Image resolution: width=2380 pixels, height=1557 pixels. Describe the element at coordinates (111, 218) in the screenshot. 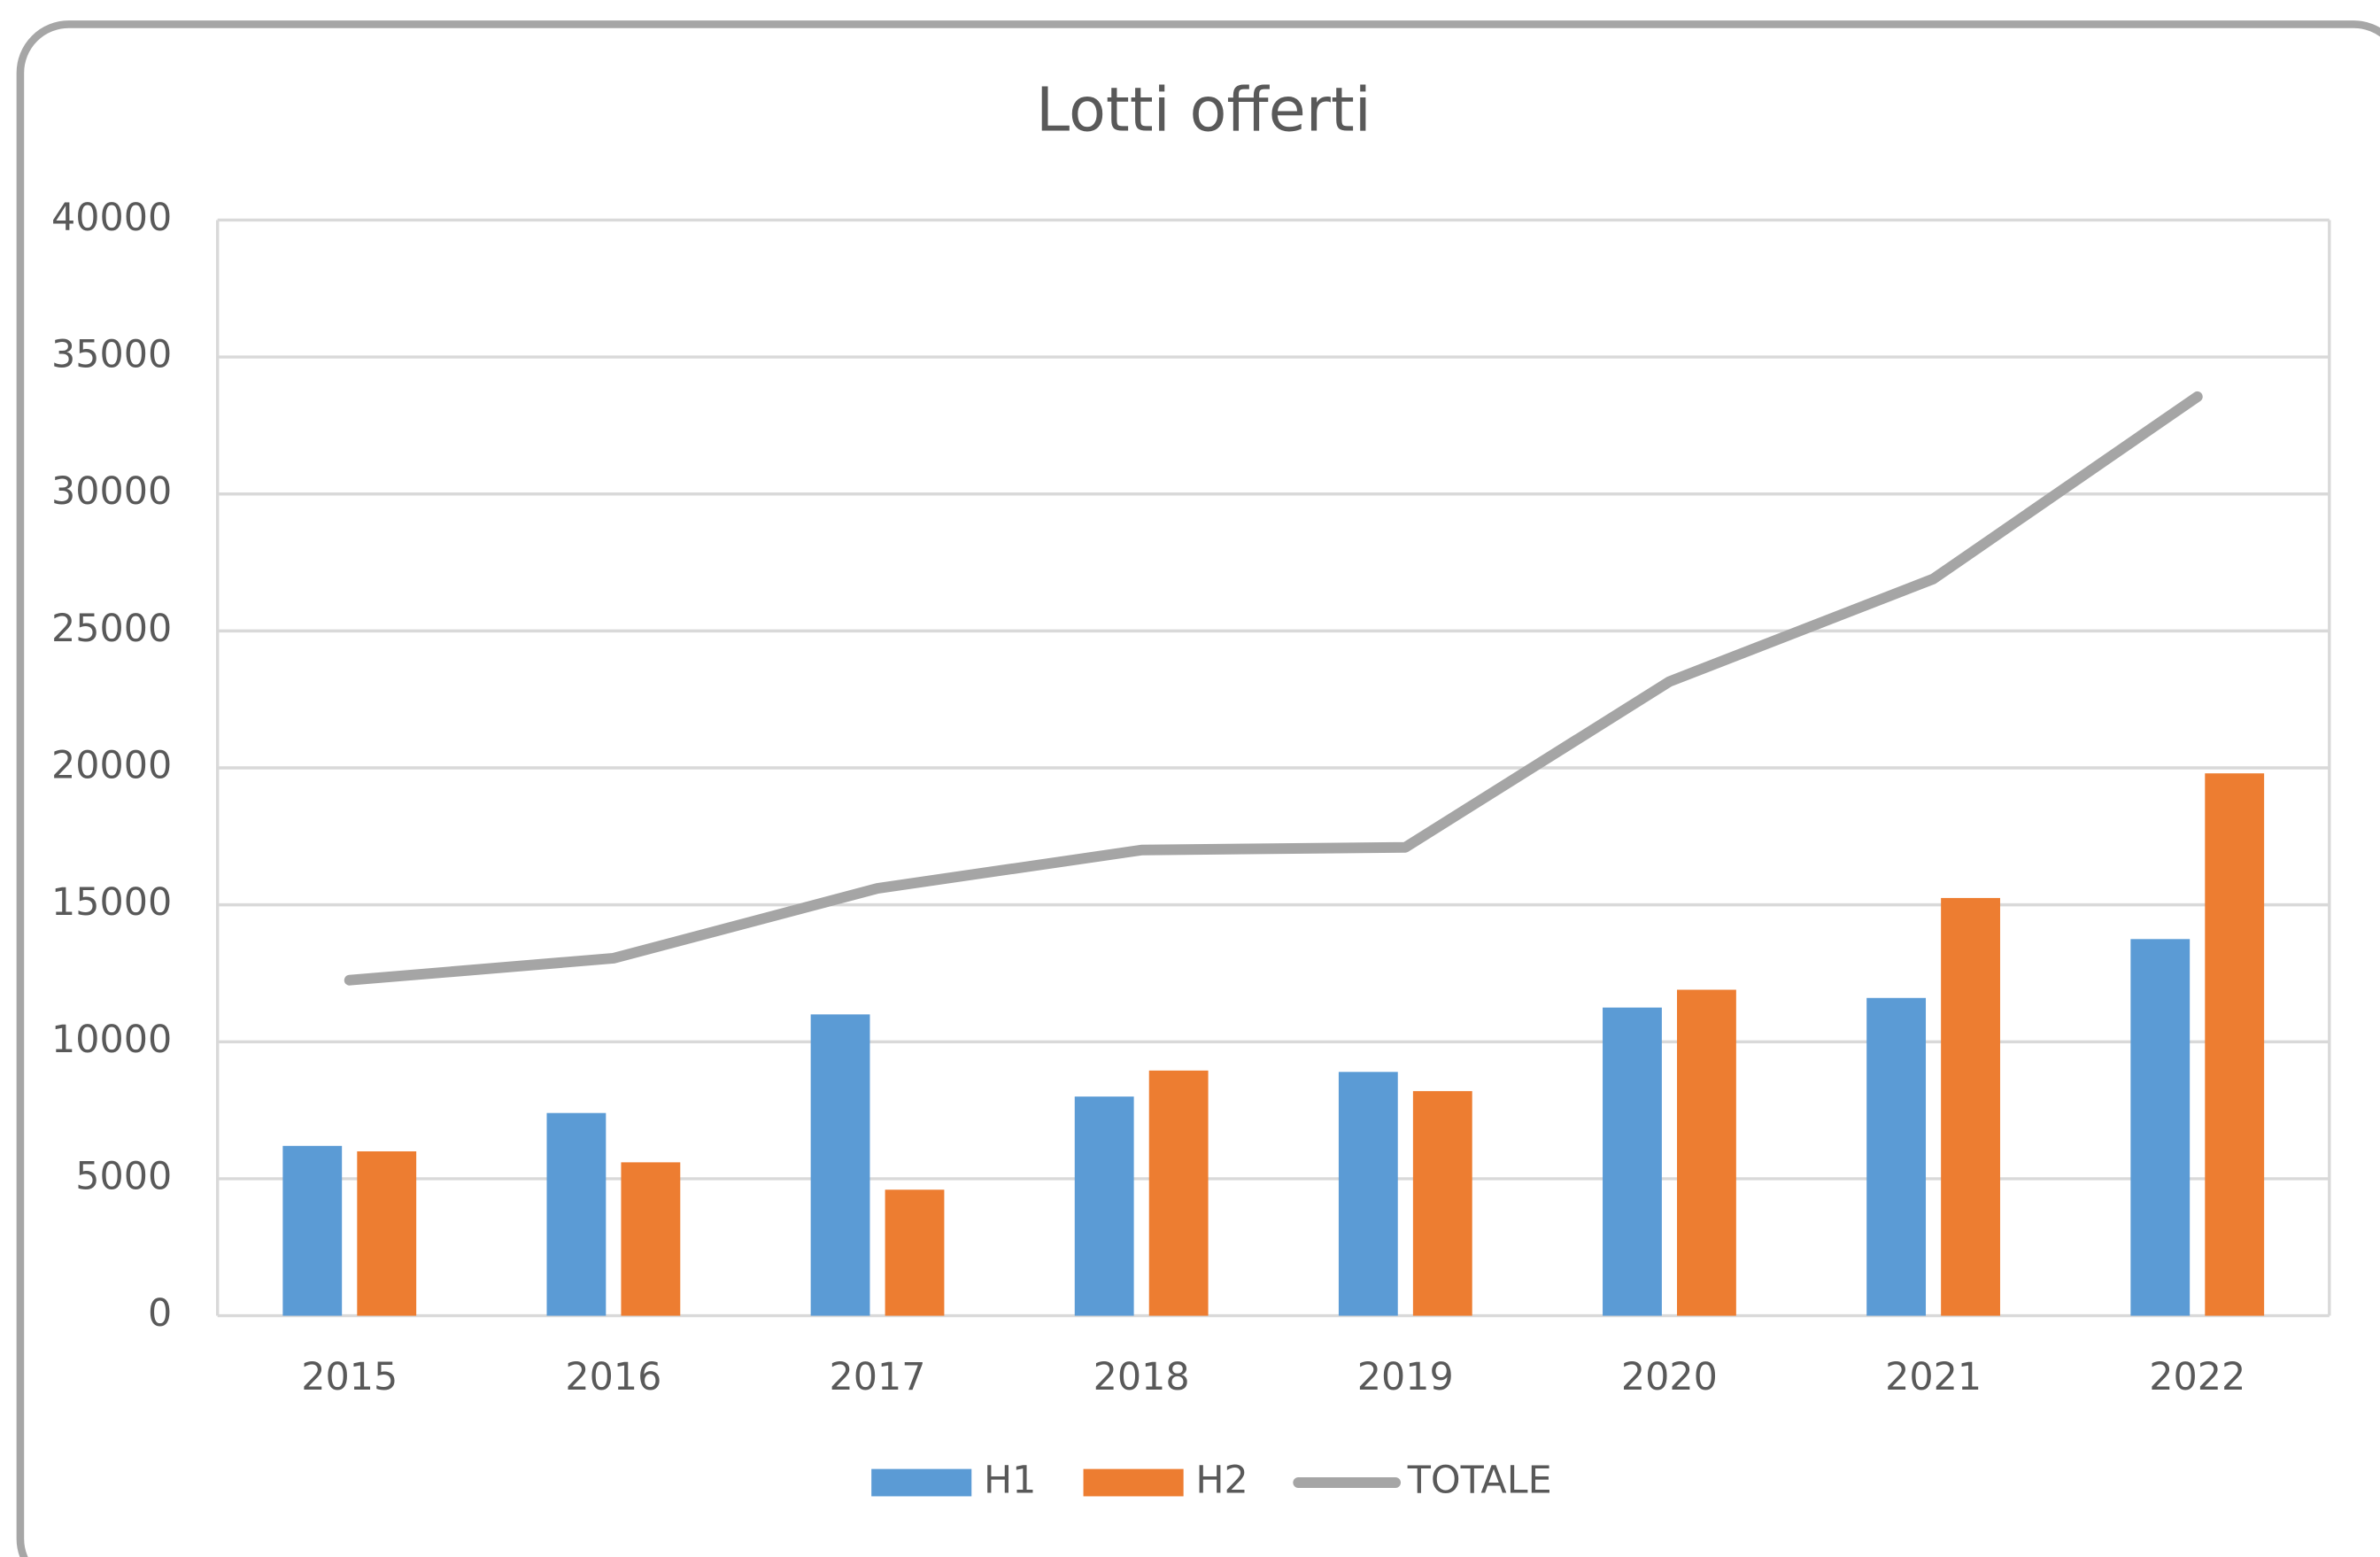

I see `y-tick-label: 40000` at that location.